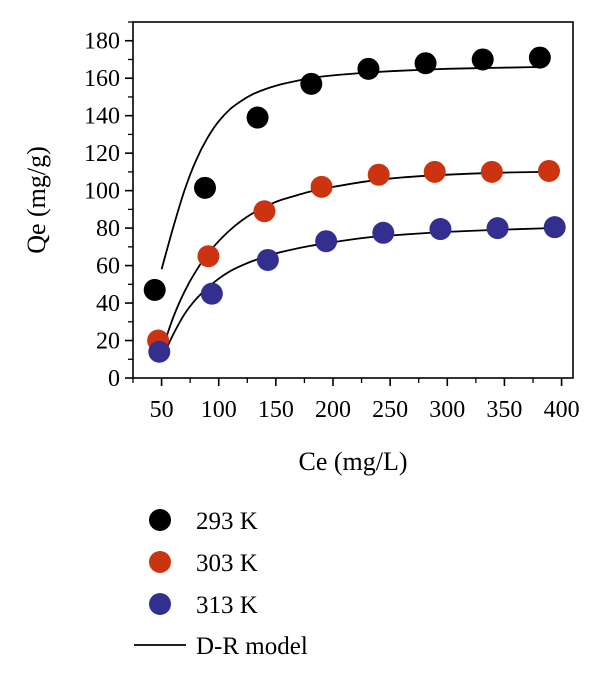 This screenshot has width=600, height=676. What do you see at coordinates (227, 563) in the screenshot?
I see `legend-label-303k: 303 K` at bounding box center [227, 563].